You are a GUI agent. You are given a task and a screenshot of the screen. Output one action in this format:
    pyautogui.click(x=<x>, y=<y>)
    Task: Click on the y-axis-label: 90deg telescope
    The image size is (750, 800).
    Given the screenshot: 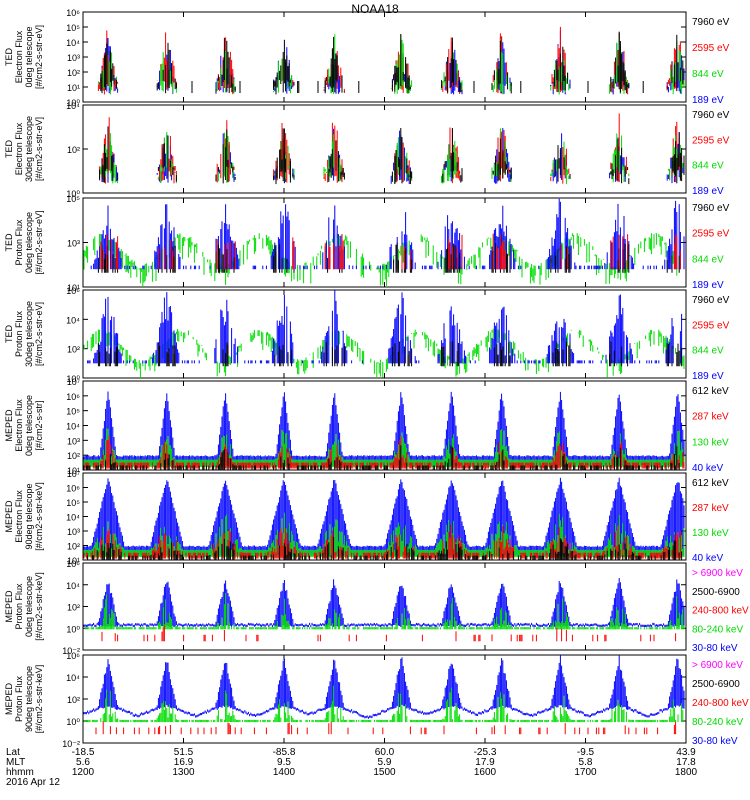 What is the action you would take?
    pyautogui.click(x=29, y=516)
    